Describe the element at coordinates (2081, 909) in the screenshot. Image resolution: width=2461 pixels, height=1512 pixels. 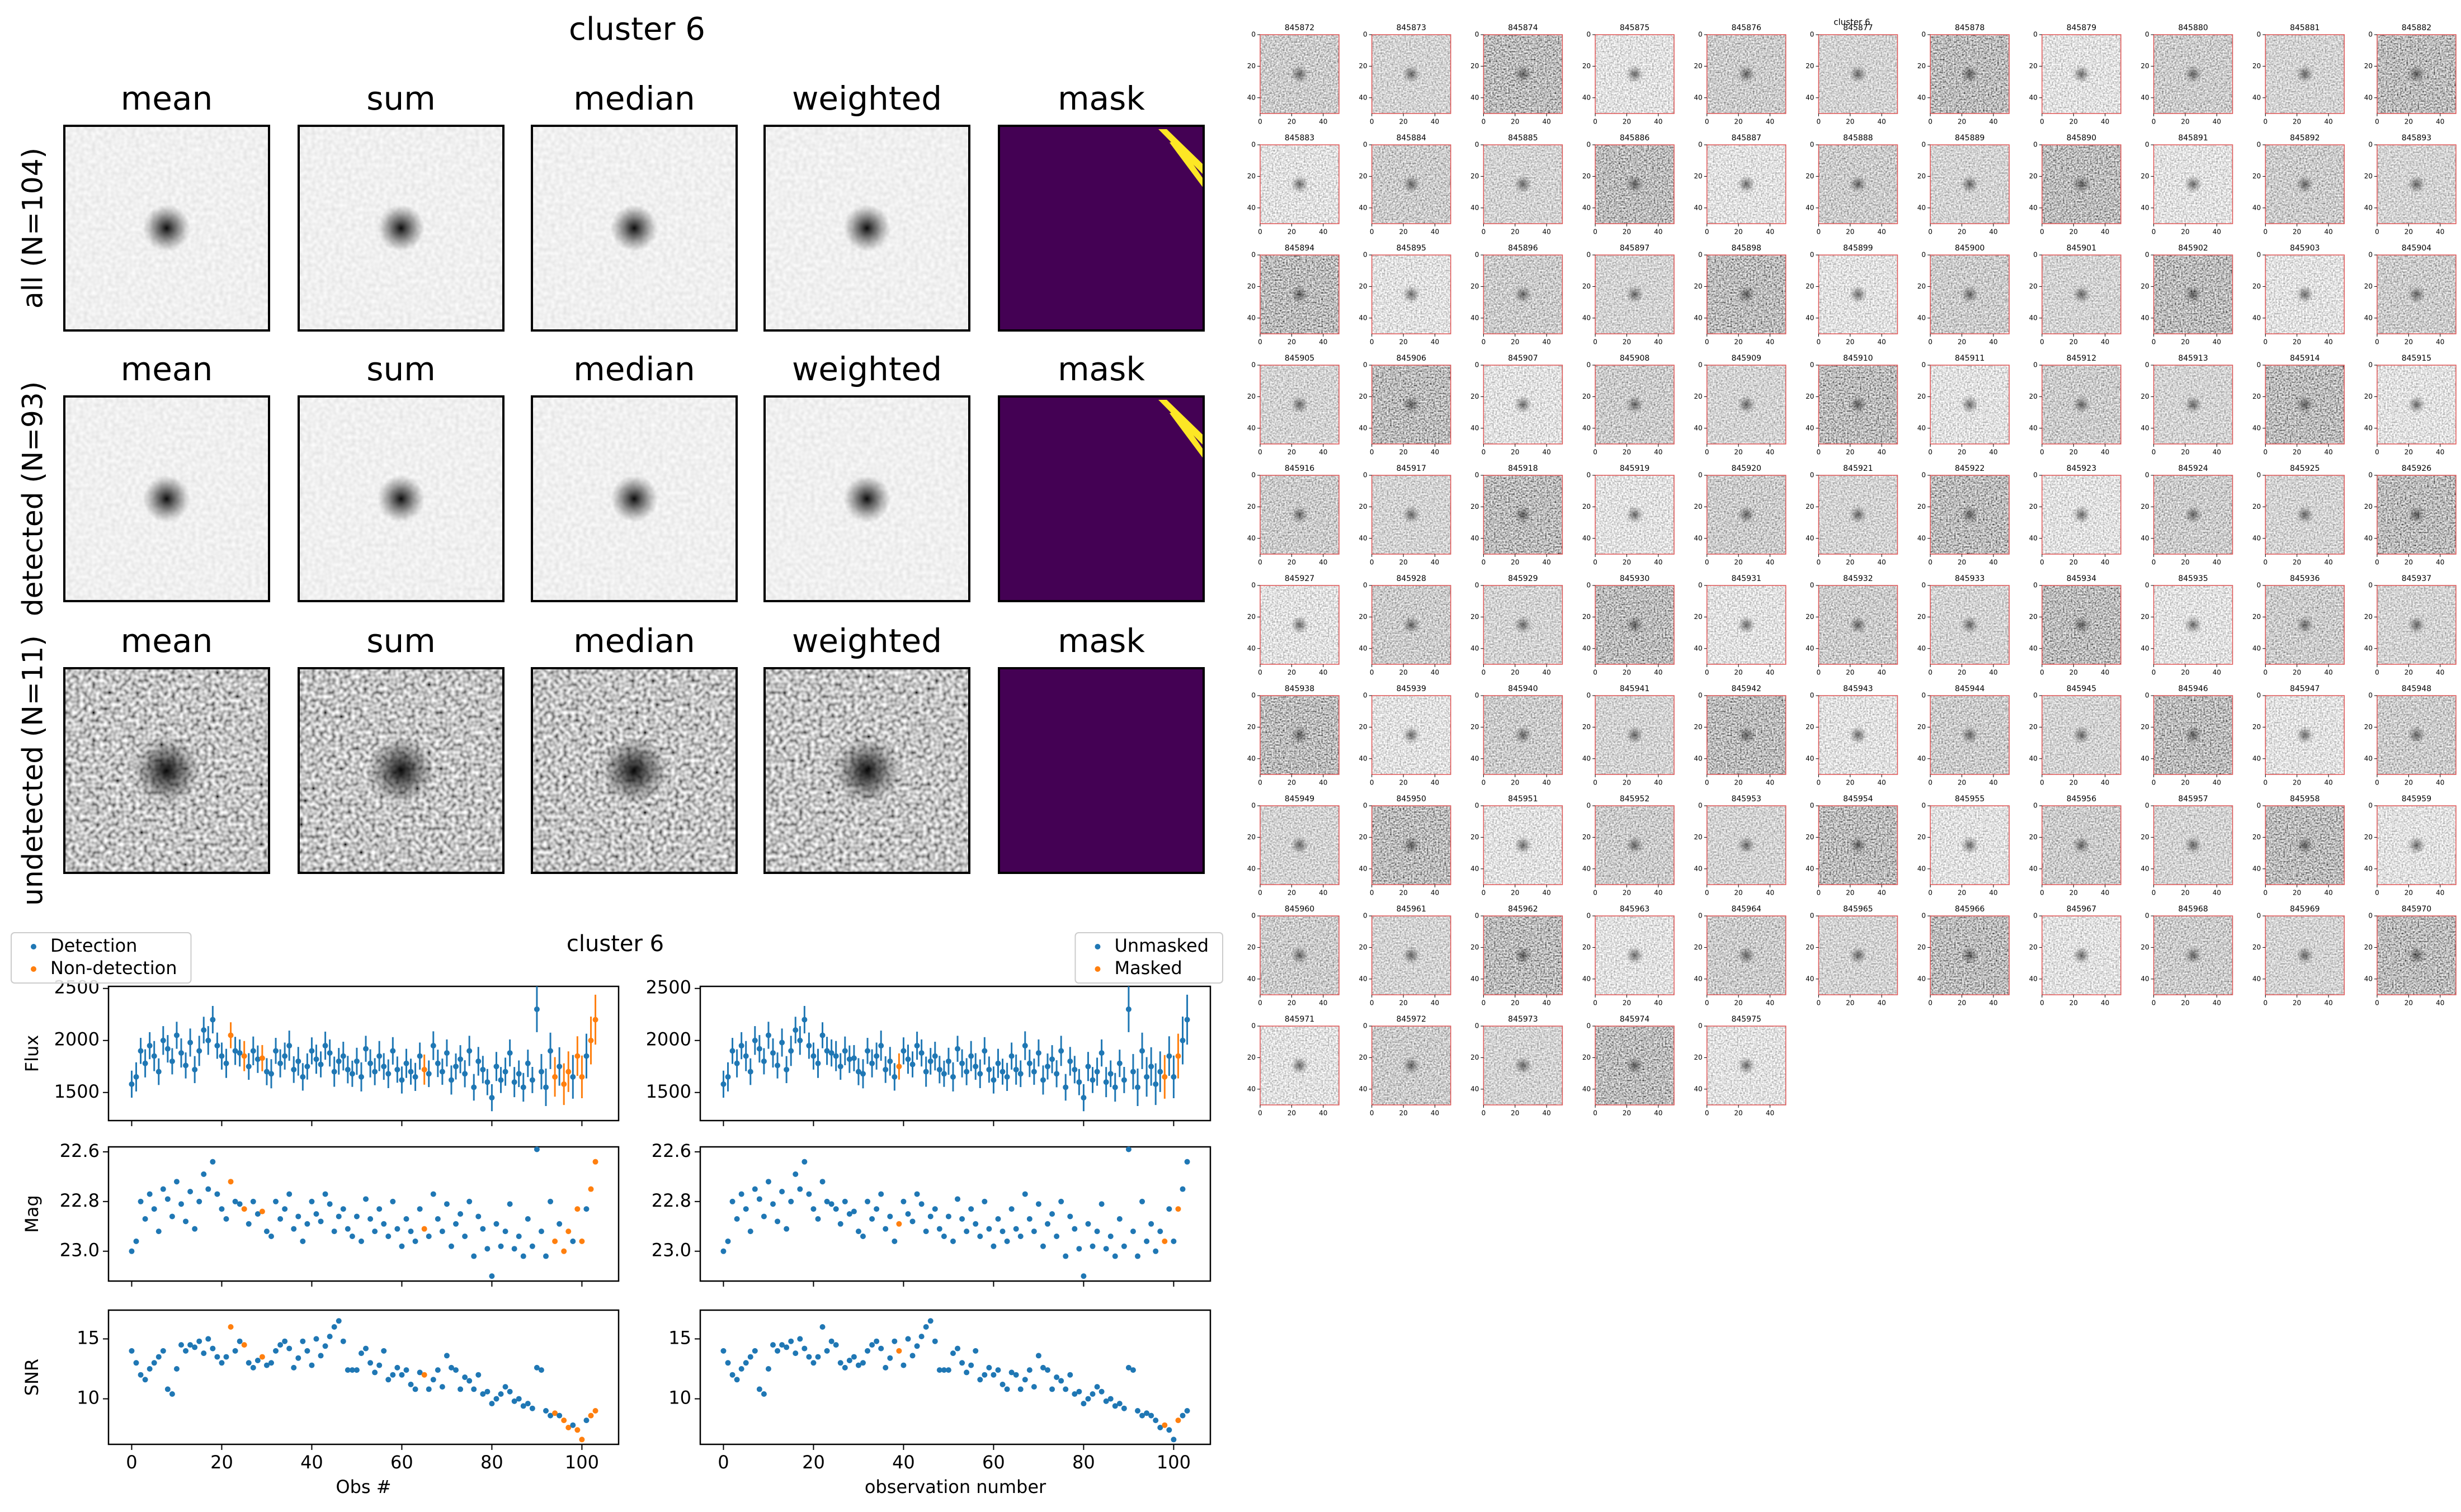
I see `thumbnail-label: 845967` at that location.